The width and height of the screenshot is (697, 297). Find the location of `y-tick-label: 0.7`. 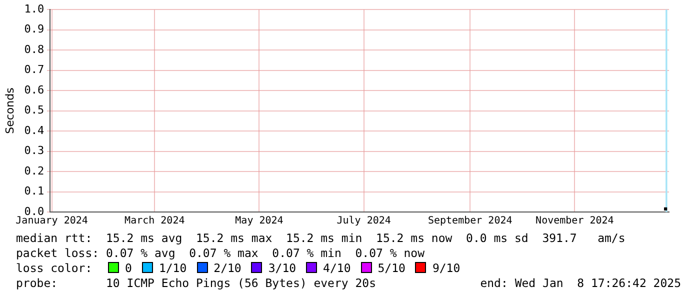

y-tick-label: 0.7 is located at coordinates (34, 69).